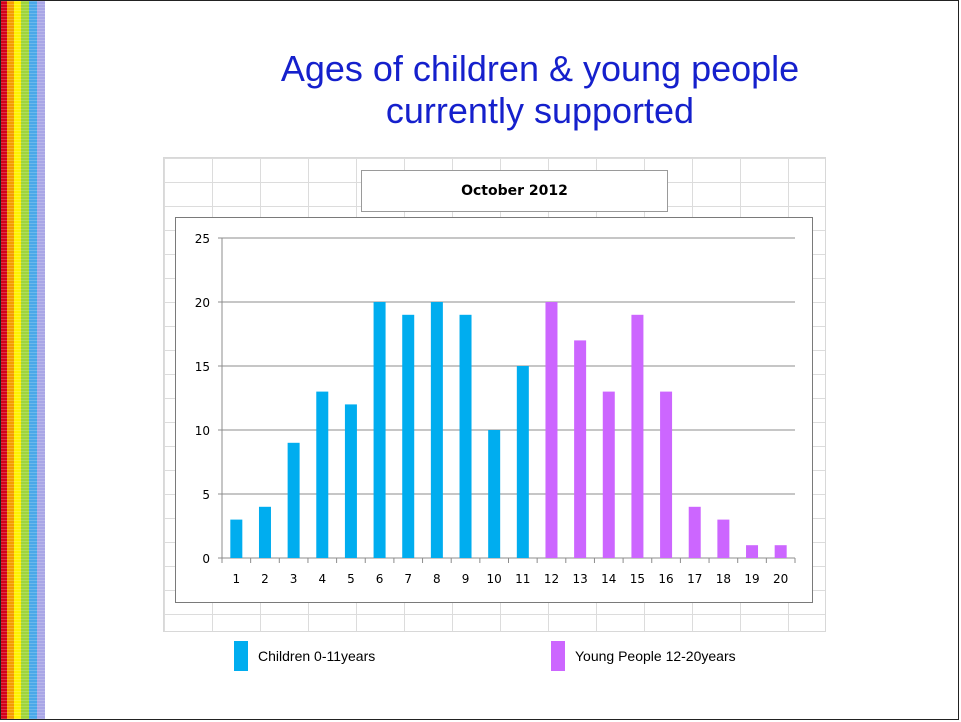 Image resolution: width=961 pixels, height=722 pixels. What do you see at coordinates (723, 579) in the screenshot?
I see `x-tick-label: 18` at bounding box center [723, 579].